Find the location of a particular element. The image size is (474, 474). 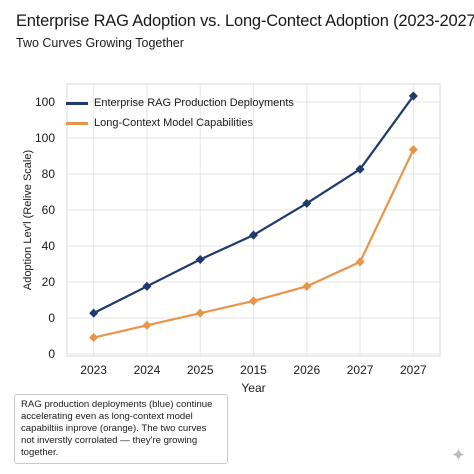

x-axis-title: Year is located at coordinates (253, 388).